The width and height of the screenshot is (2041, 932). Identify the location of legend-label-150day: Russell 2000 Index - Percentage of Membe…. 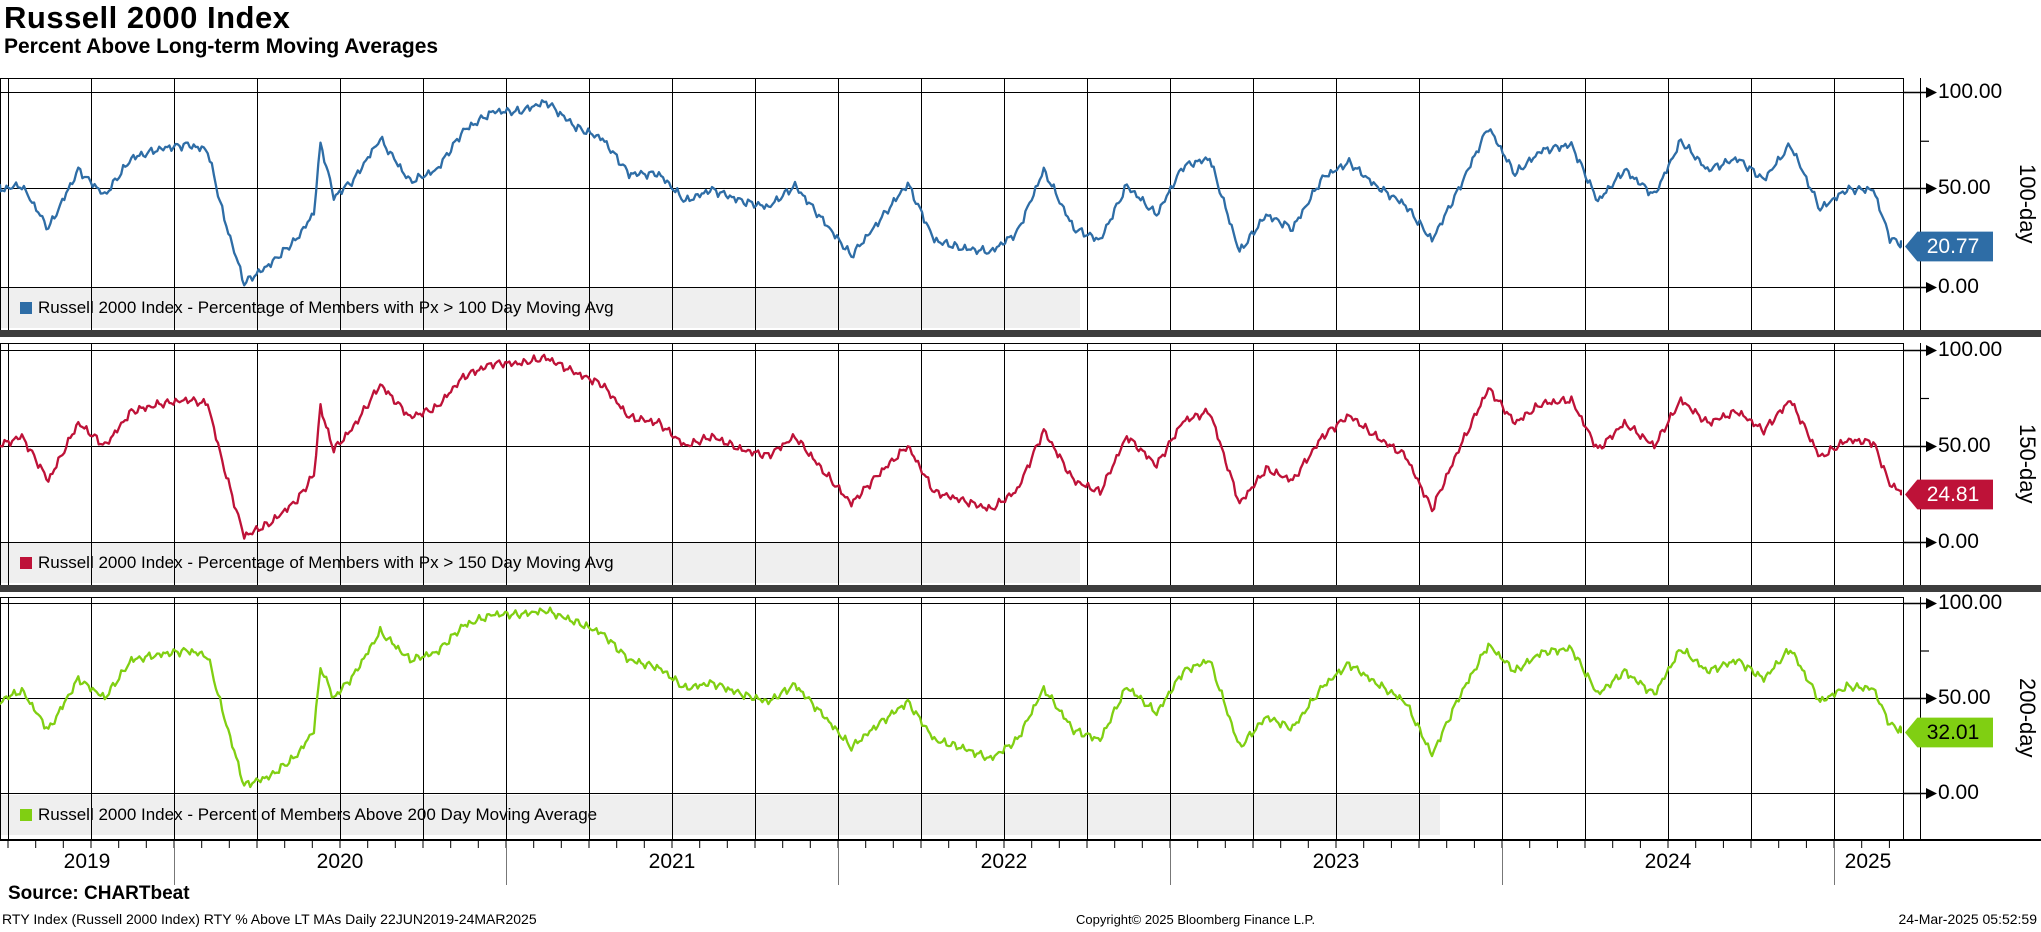
(326, 562).